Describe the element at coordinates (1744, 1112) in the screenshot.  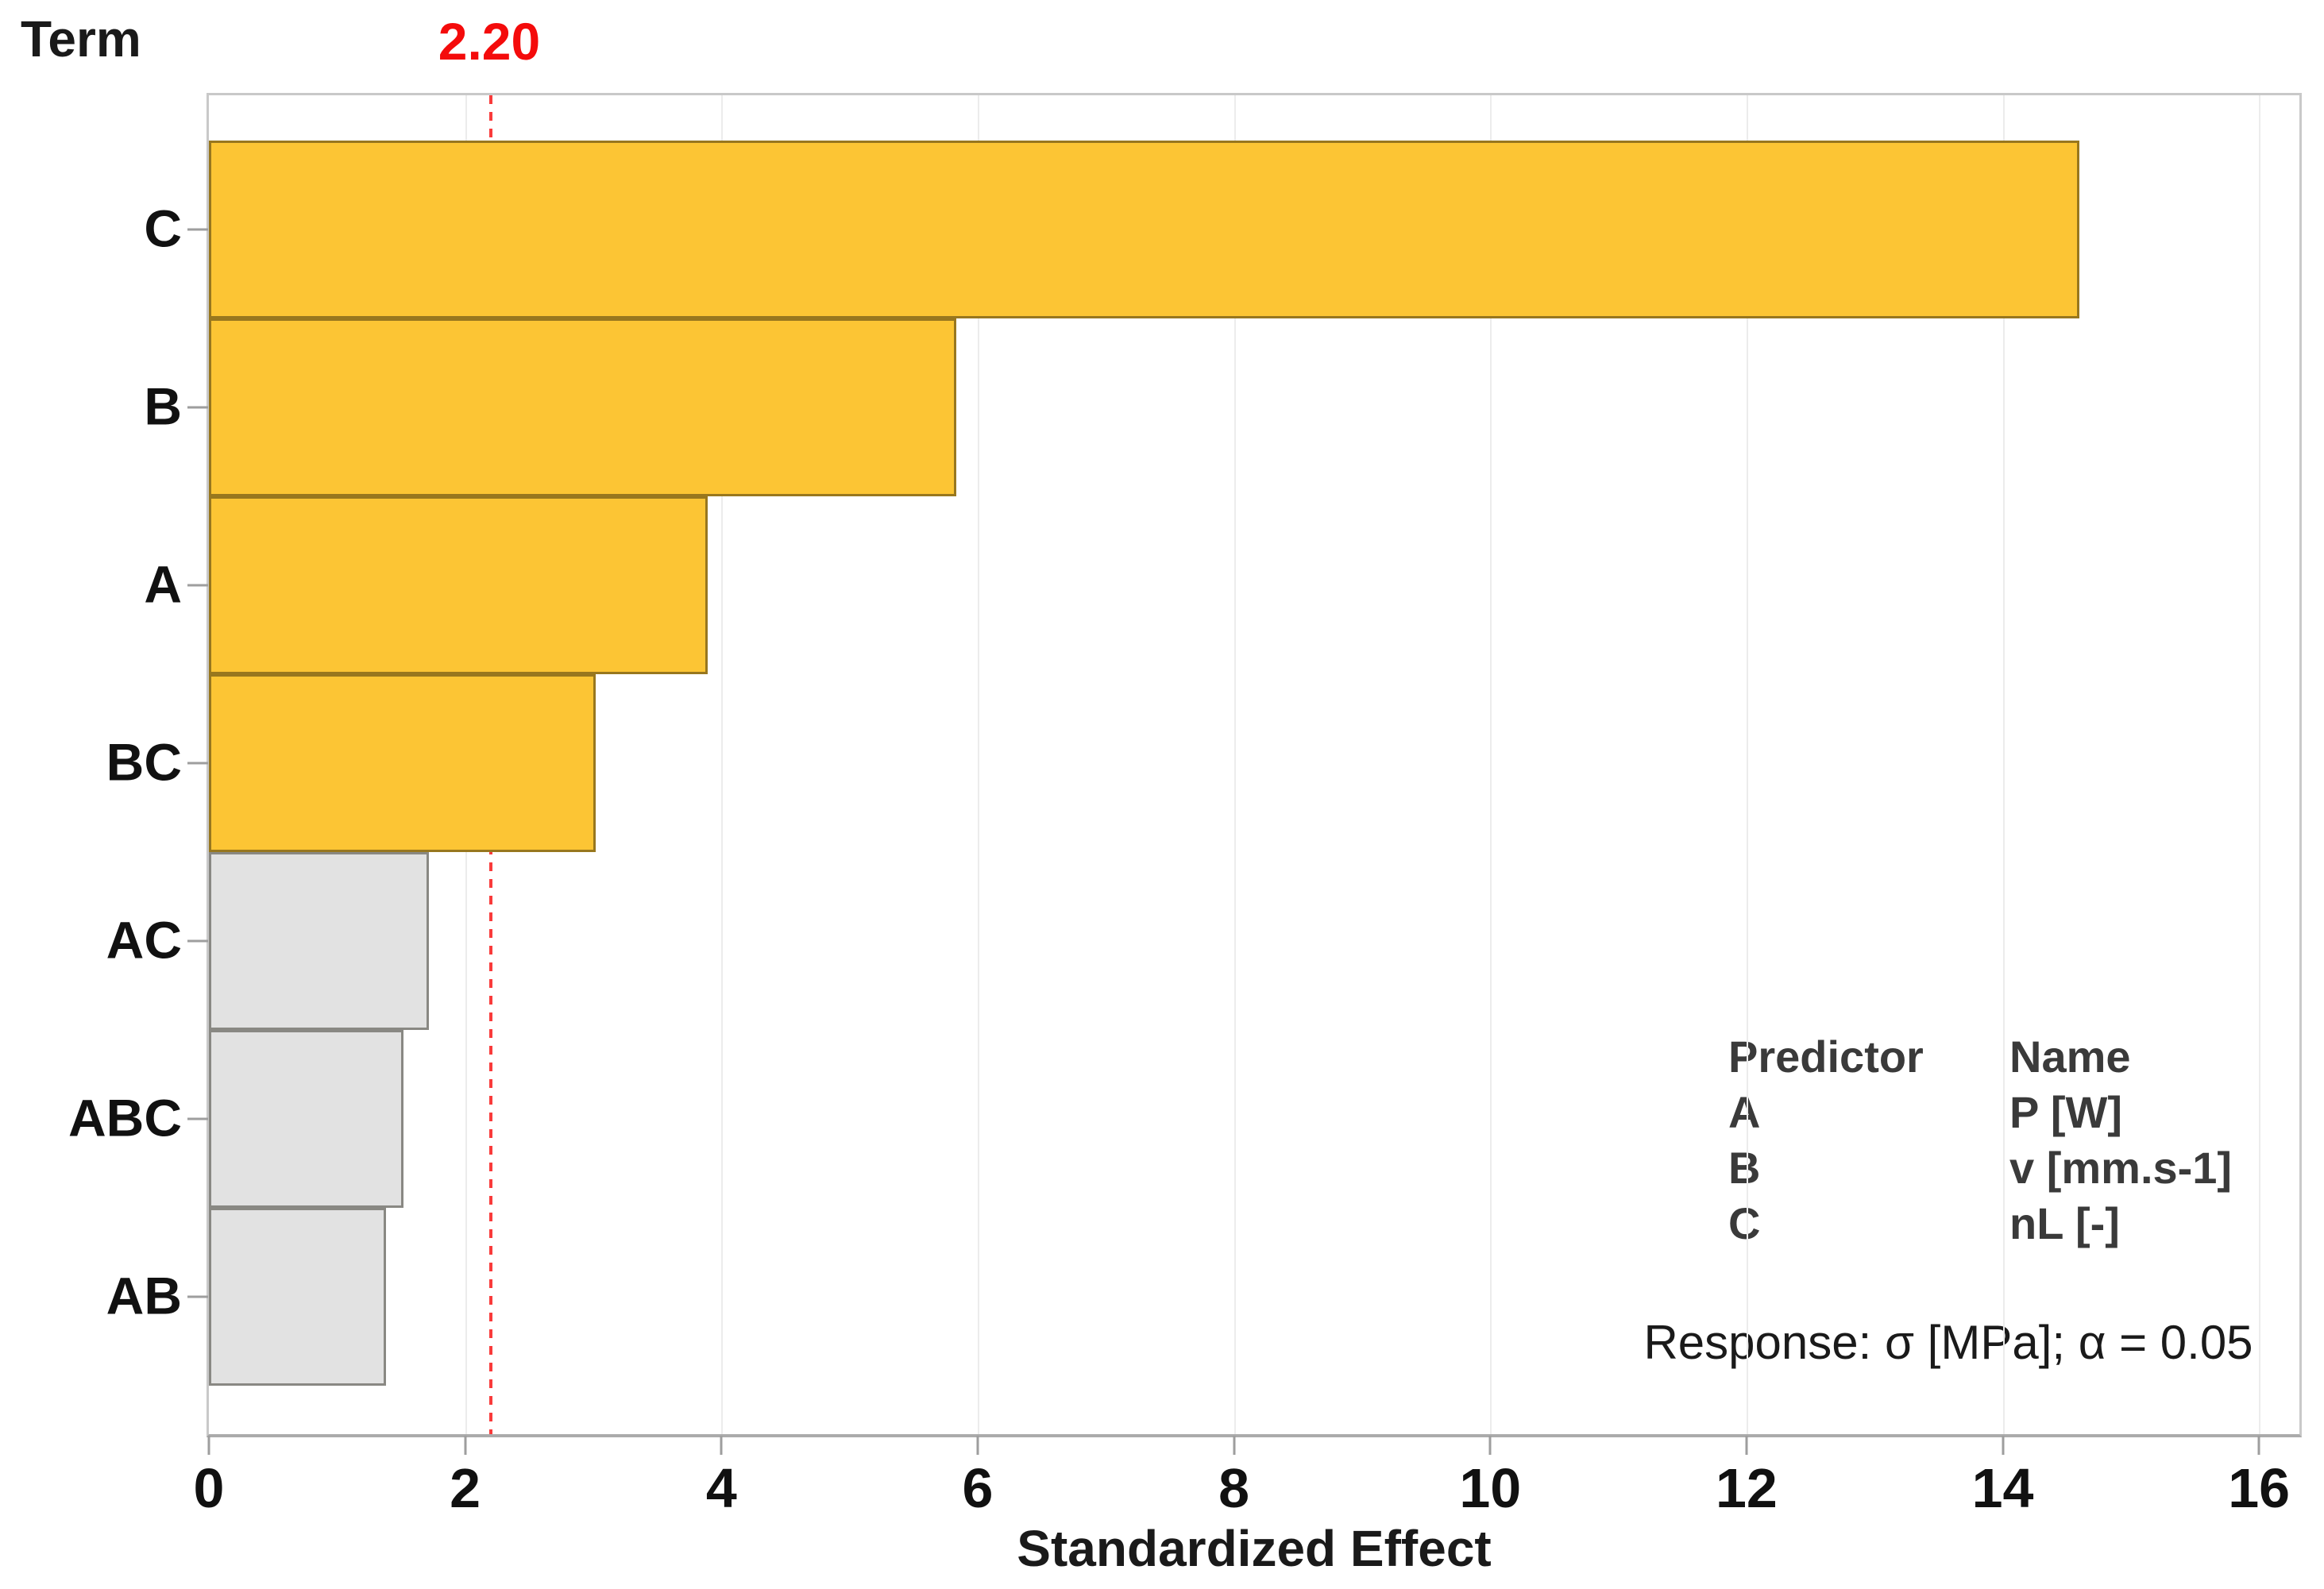
I see `legend-predictor-A: A` at that location.